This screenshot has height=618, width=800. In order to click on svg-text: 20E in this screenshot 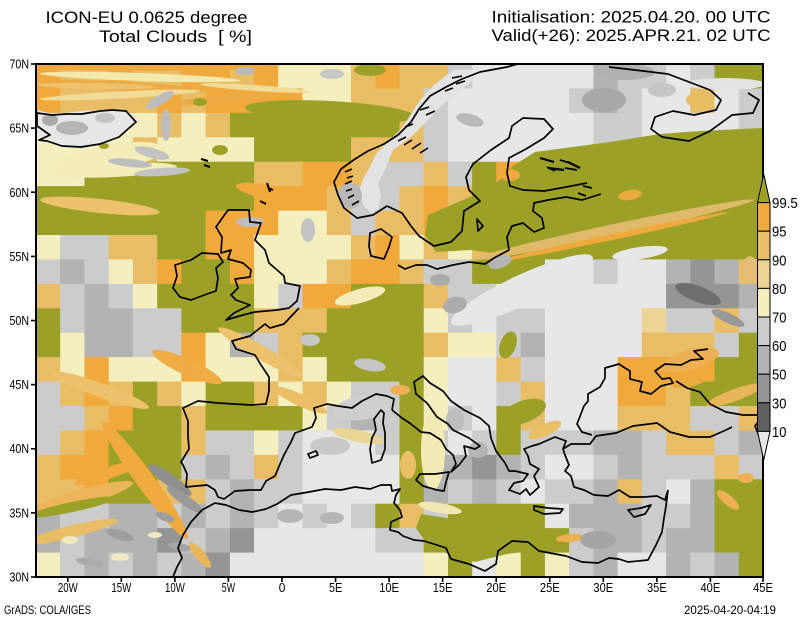, I will do `click(496, 587)`.